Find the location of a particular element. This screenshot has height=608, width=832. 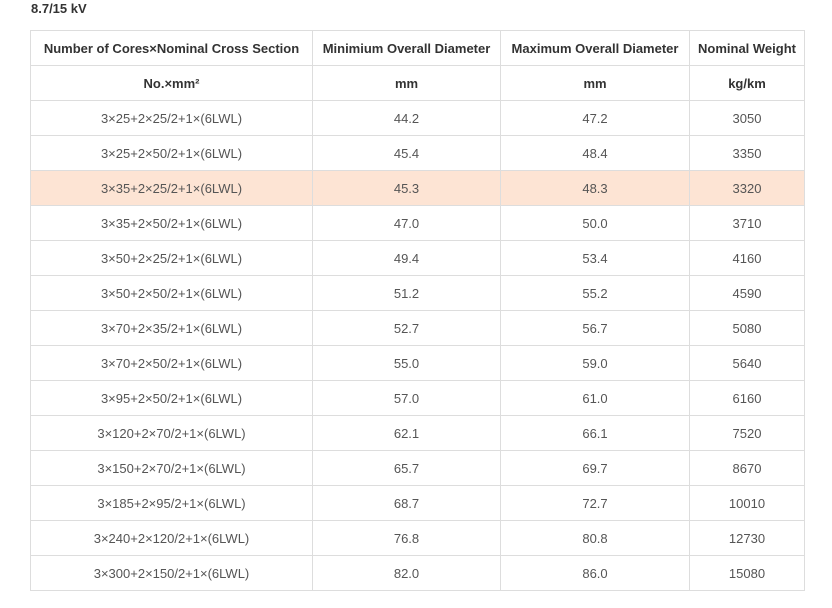

unit-max-diameter: mm is located at coordinates (595, 83).